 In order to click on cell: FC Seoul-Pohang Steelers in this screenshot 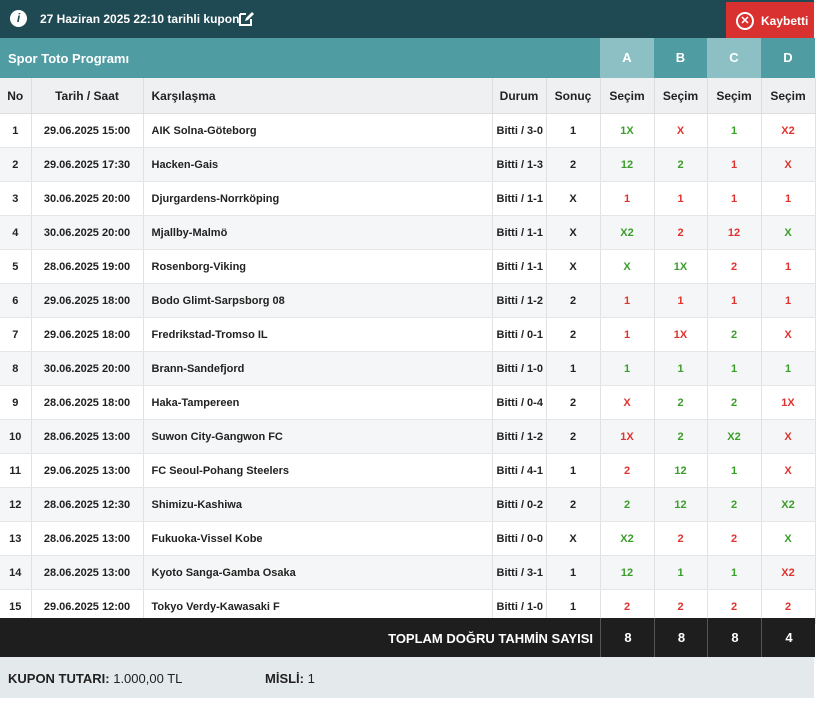, I will do `click(318, 470)`.